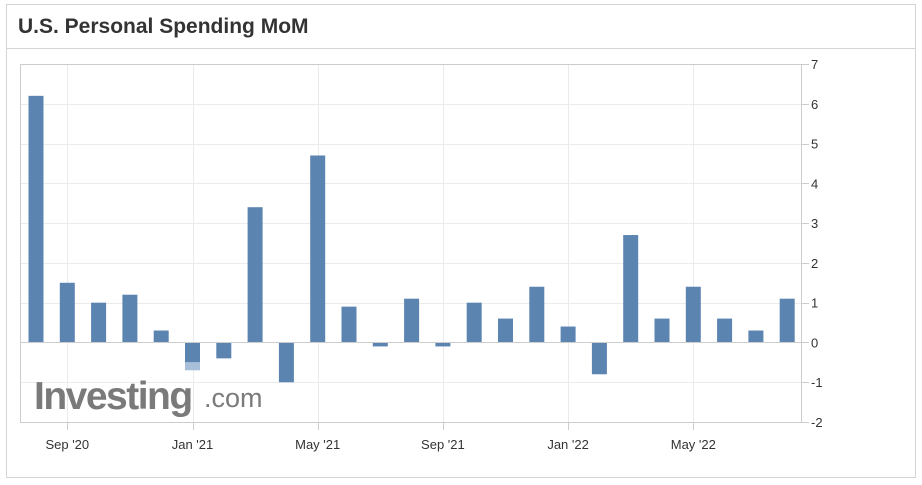 The image size is (922, 485). What do you see at coordinates (814, 144) in the screenshot?
I see `y-tick-label: 5` at bounding box center [814, 144].